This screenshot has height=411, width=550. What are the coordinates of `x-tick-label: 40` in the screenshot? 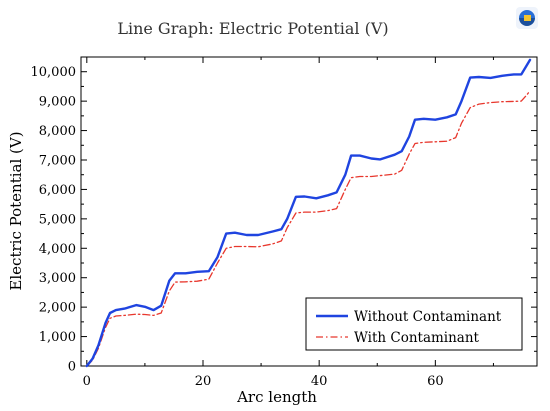 It's located at (319, 381).